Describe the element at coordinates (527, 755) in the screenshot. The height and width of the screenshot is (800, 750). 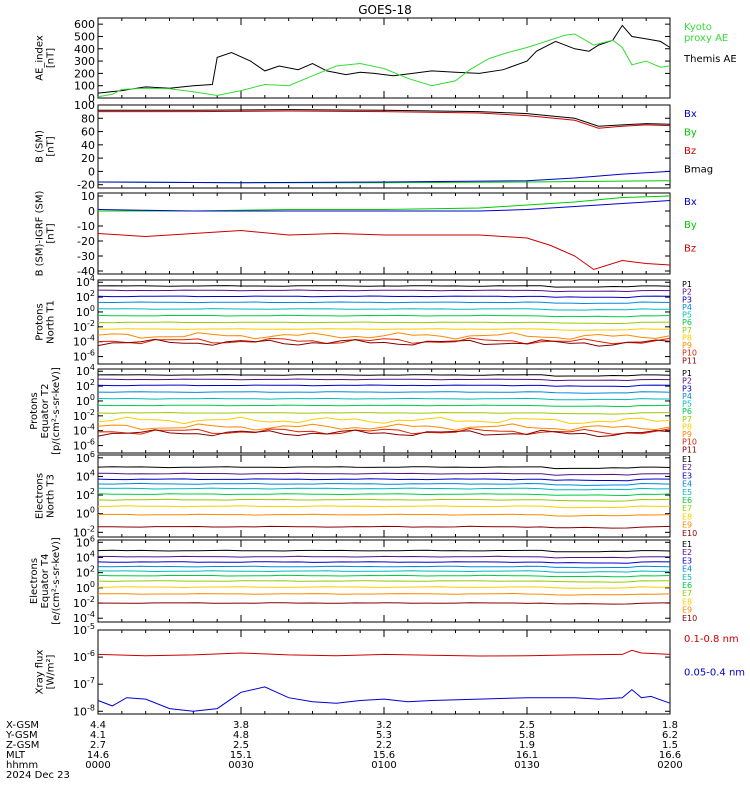
I see `footer-value-mlt: 16.1` at that location.